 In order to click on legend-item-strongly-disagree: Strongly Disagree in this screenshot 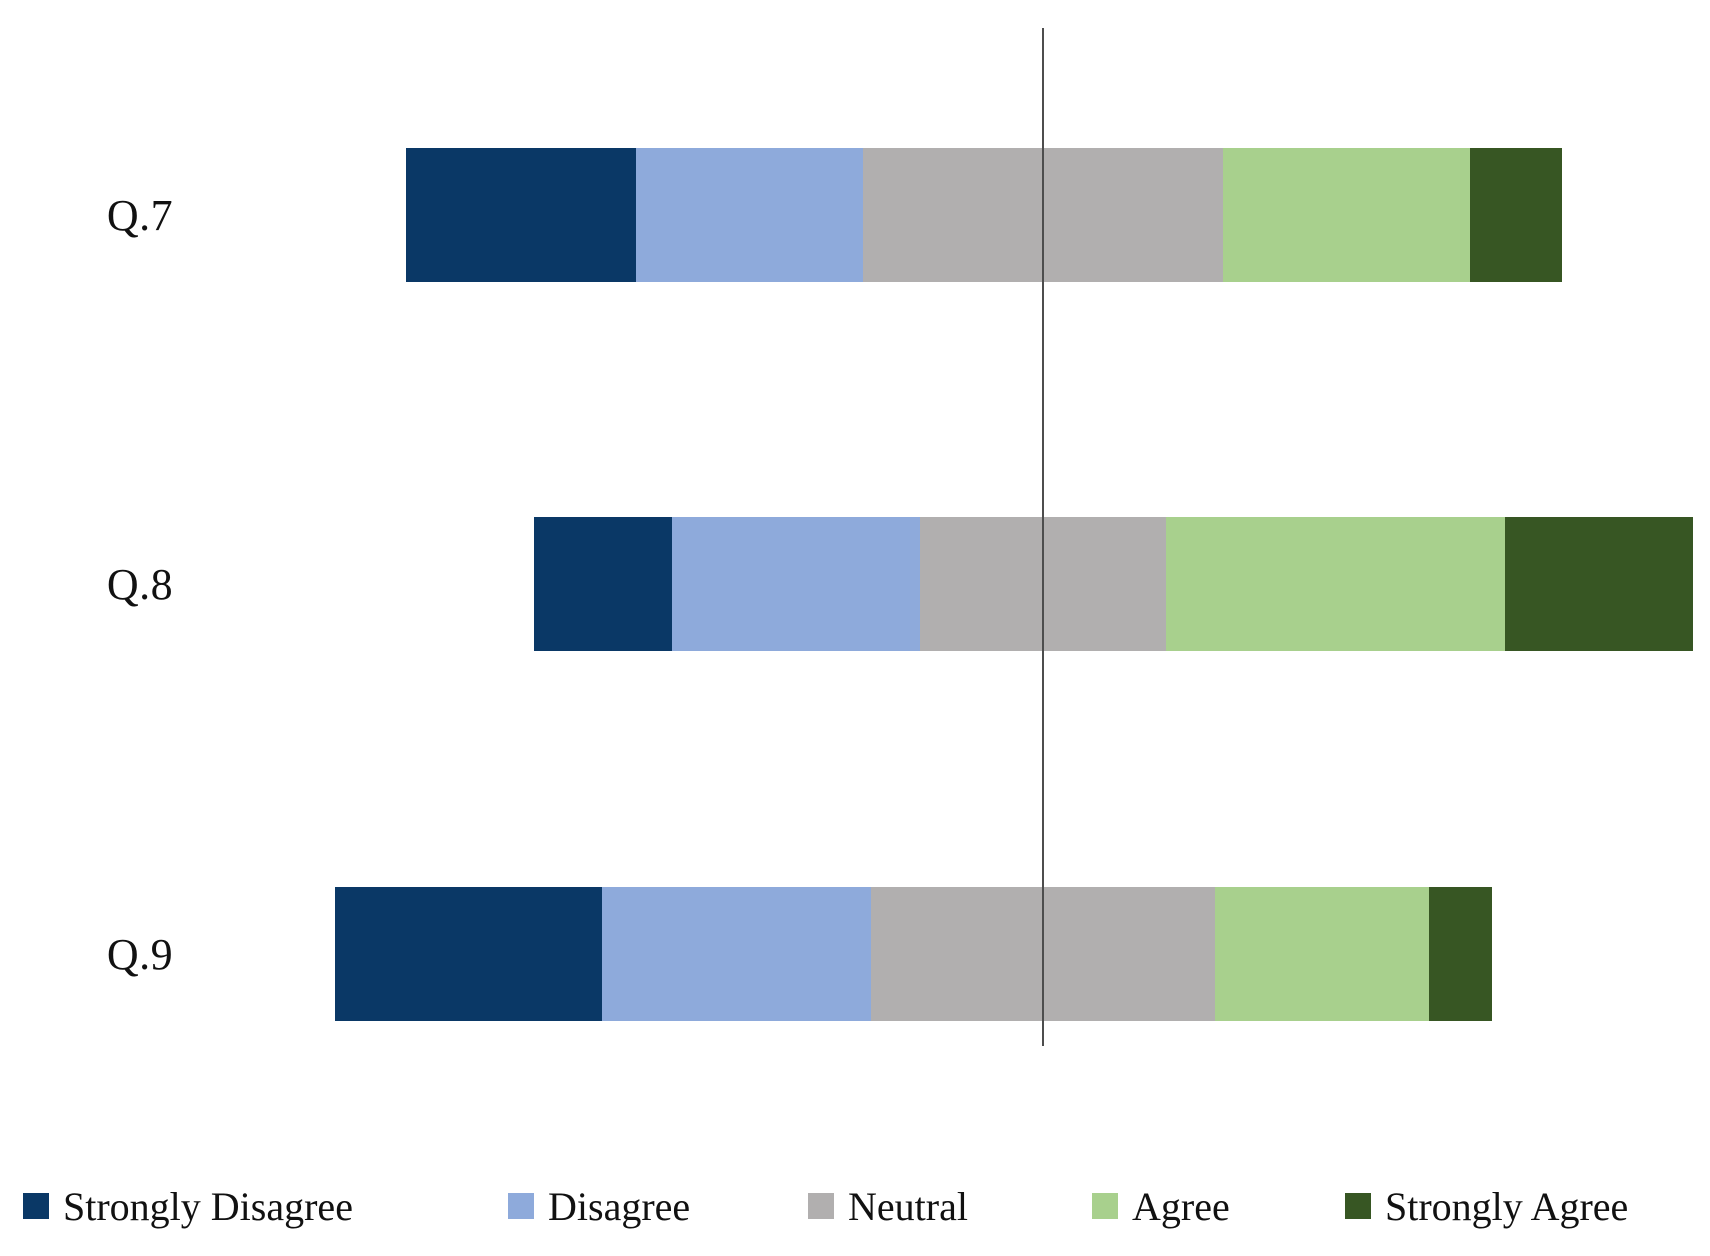, I will do `click(188, 1206)`.